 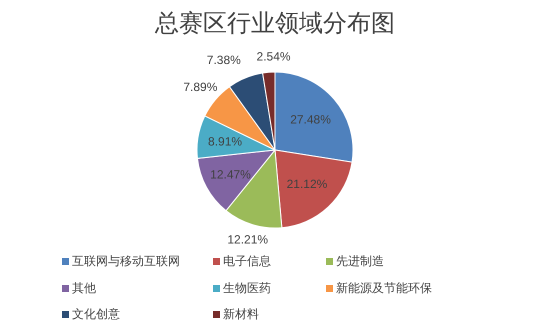 What do you see at coordinates (231, 174) in the screenshot?
I see `data-label: 12.47%` at bounding box center [231, 174].